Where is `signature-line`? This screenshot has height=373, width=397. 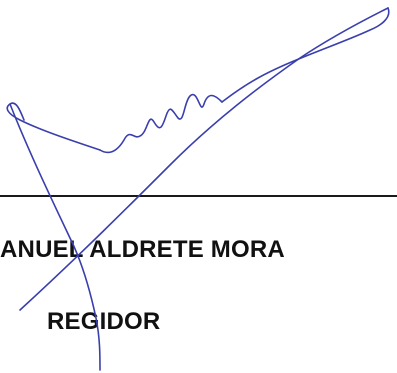 signature-line is located at coordinates (198, 196).